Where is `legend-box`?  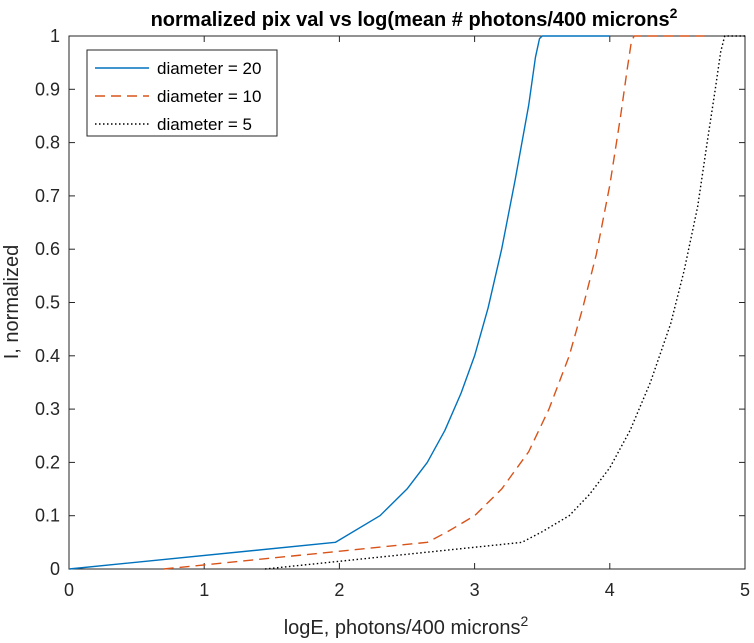 legend-box is located at coordinates (182, 93).